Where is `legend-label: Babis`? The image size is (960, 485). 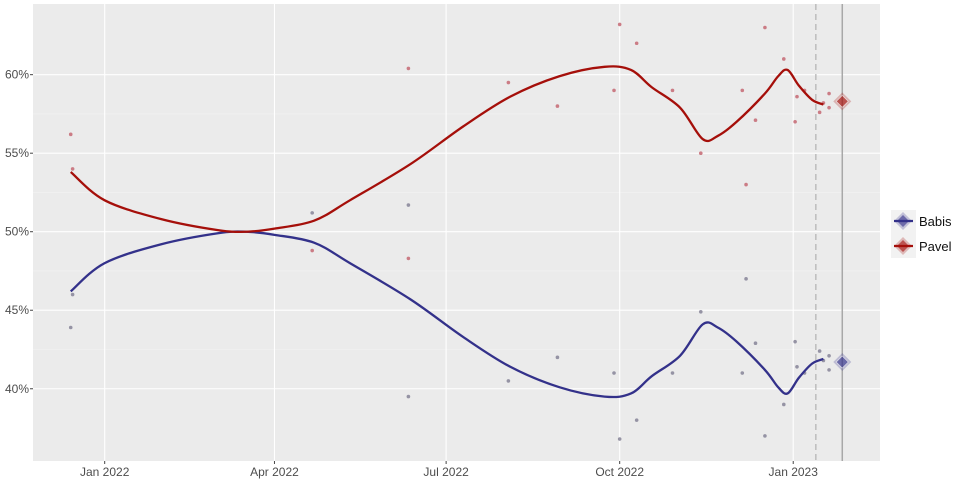 legend-label: Babis is located at coordinates (935, 221).